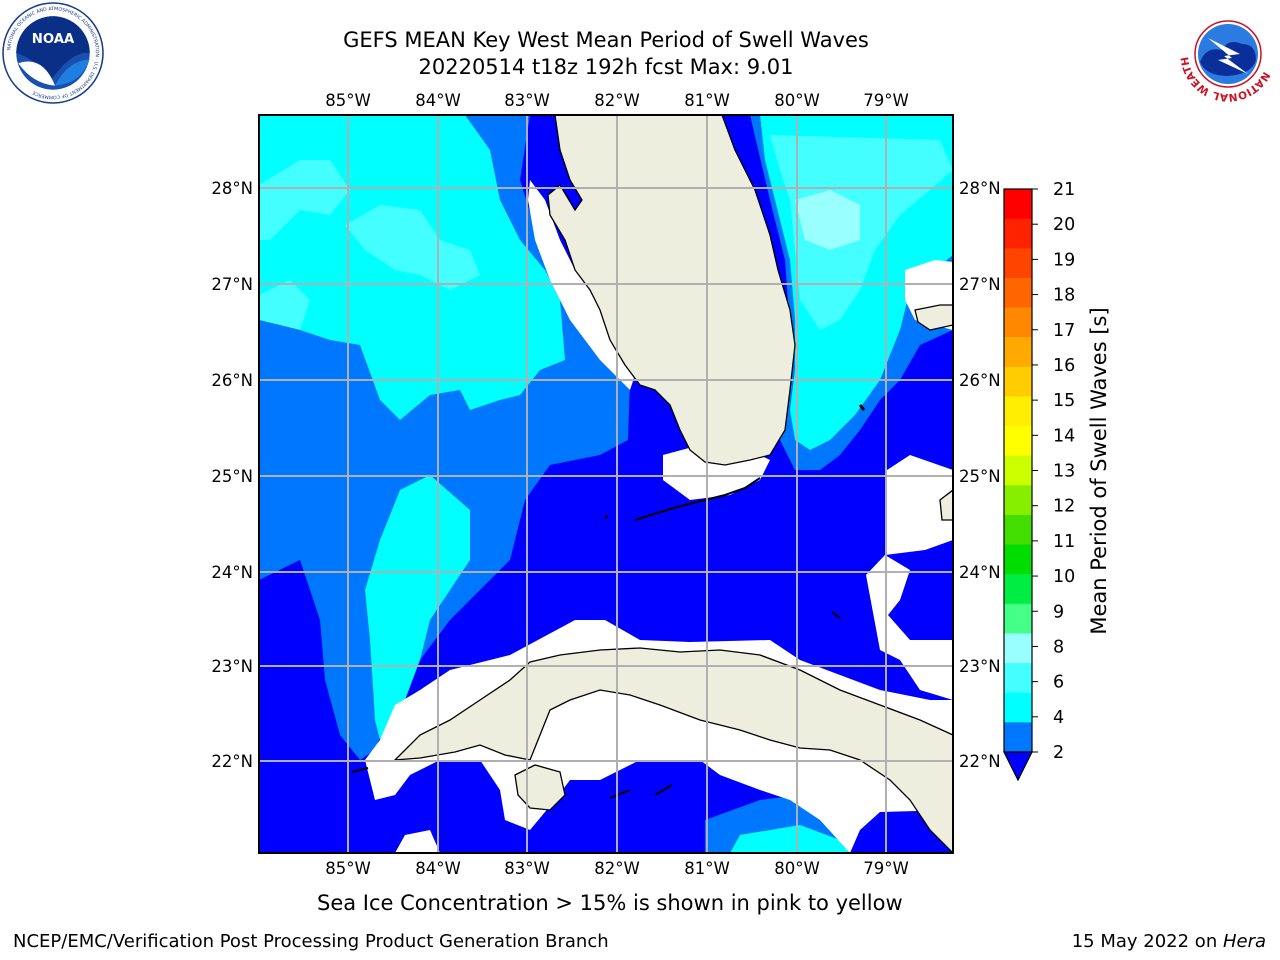  What do you see at coordinates (1058, 718) in the screenshot?
I see `colorbar-tick-label: 4` at bounding box center [1058, 718].